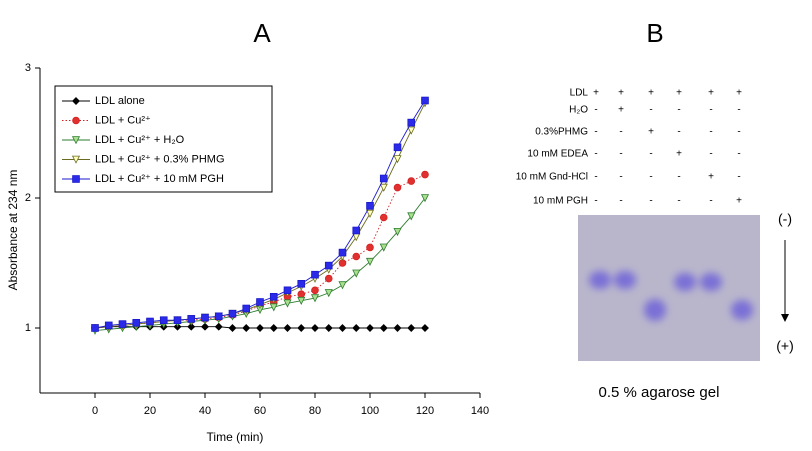 Image resolution: width=812 pixels, height=451 pixels. I want to click on cathode-label: (-), so click(785, 219).